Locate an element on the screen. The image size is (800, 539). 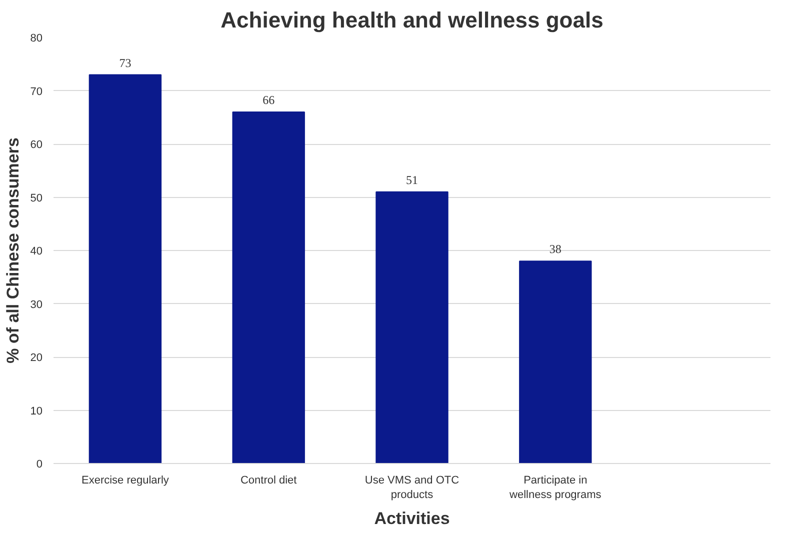
chart-title: Achieving health and wellness goals is located at coordinates (412, 20).